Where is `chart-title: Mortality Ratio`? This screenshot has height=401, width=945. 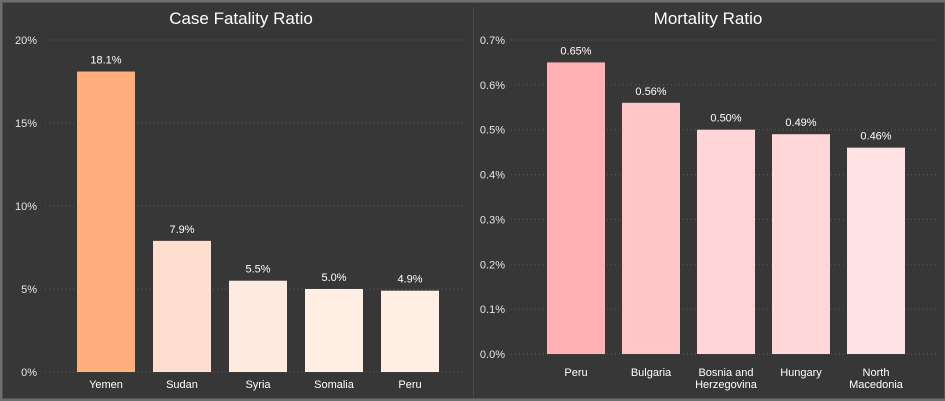 chart-title: Mortality Ratio is located at coordinates (708, 18).